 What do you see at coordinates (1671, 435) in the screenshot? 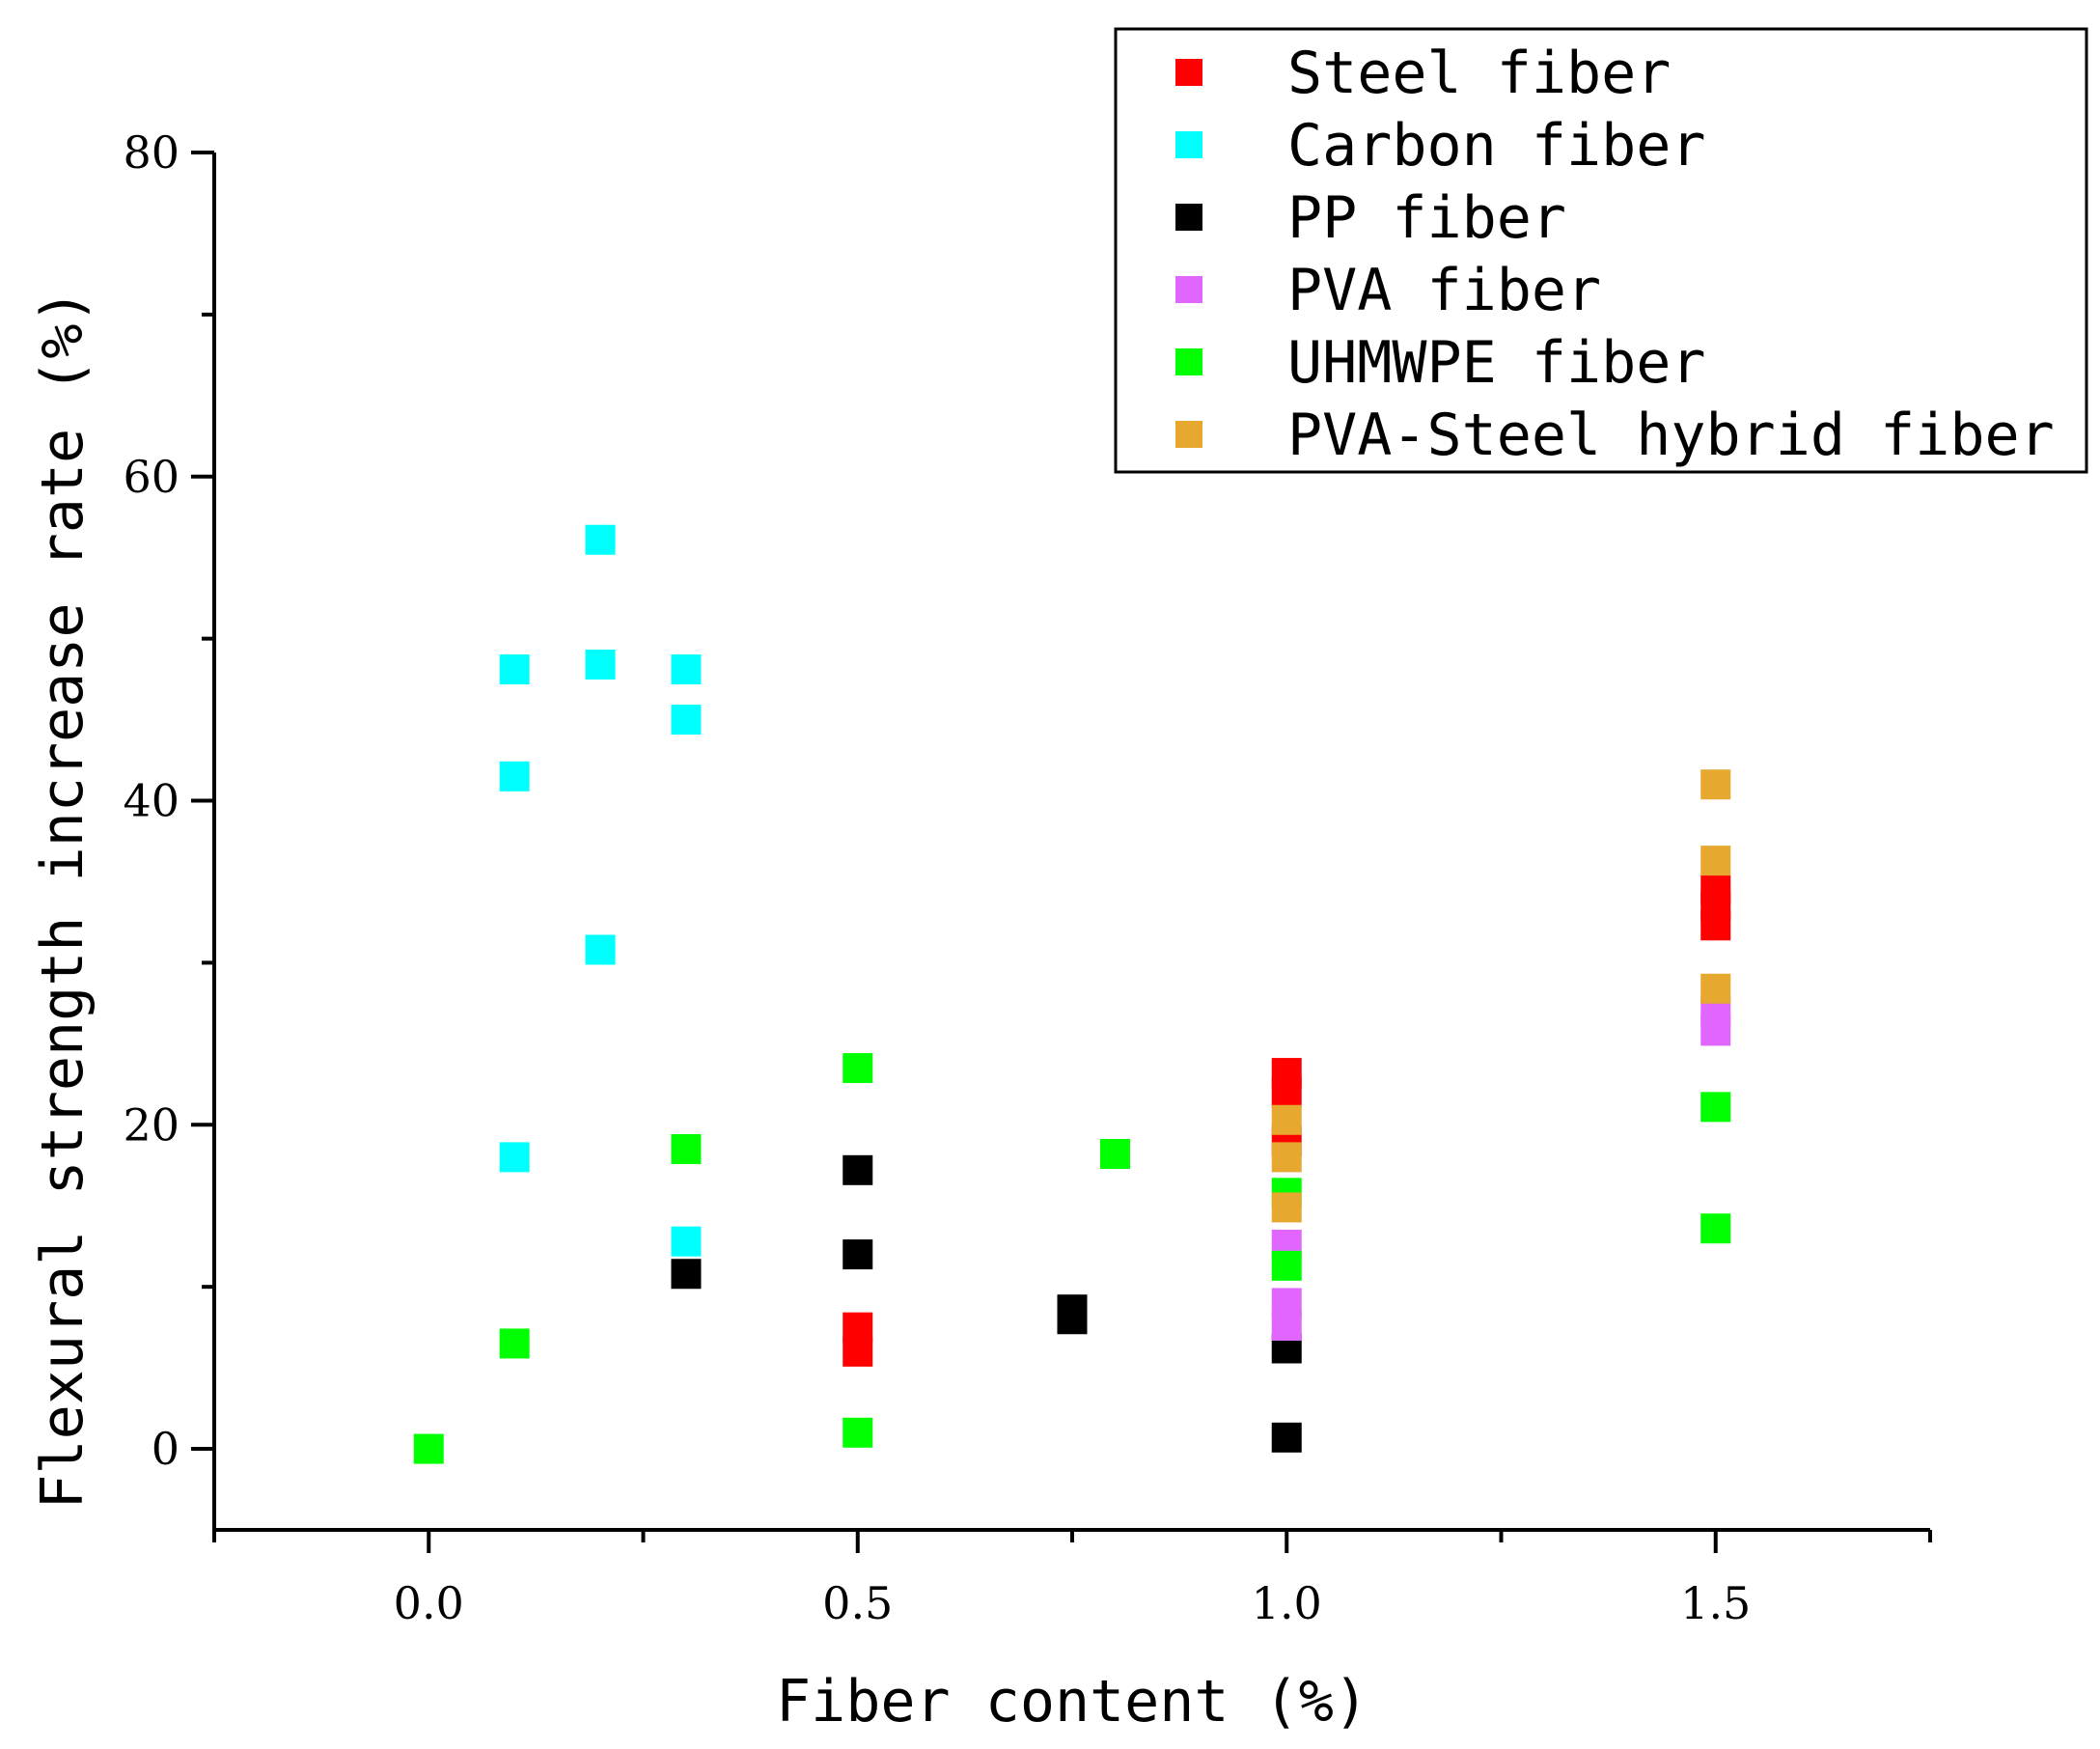
I see `legend-label: PVA-Steel hybrid fiber` at bounding box center [1671, 435].